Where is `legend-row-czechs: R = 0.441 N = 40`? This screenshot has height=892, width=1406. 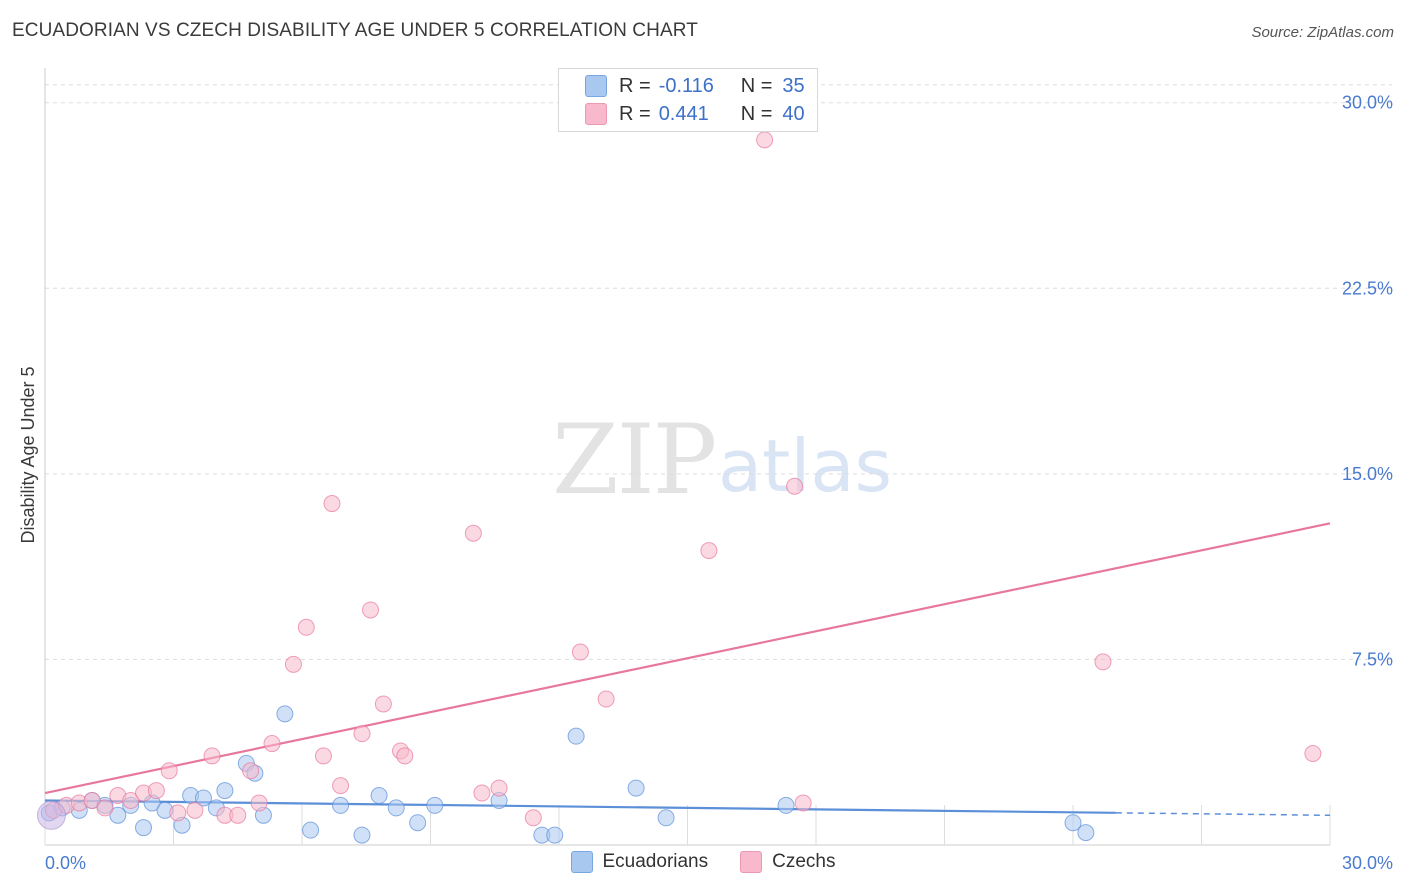
legend-row-czechs: R = 0.441 N = 40 is located at coordinates (695, 114).